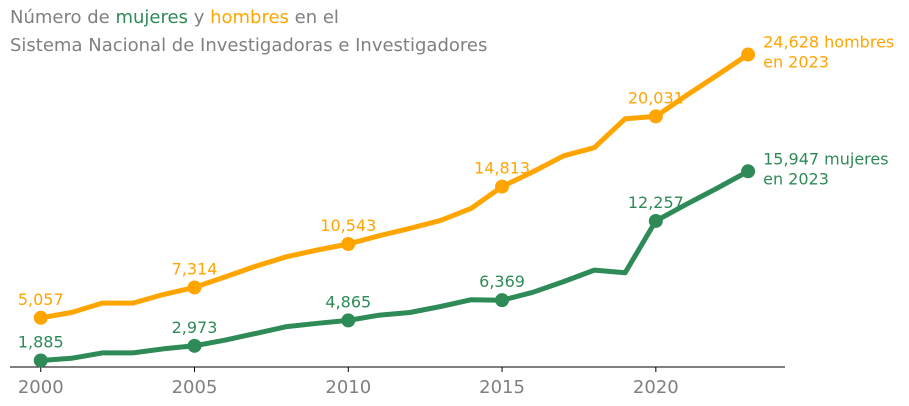  What do you see at coordinates (655, 116) in the screenshot?
I see `men-point-2020` at bounding box center [655, 116].